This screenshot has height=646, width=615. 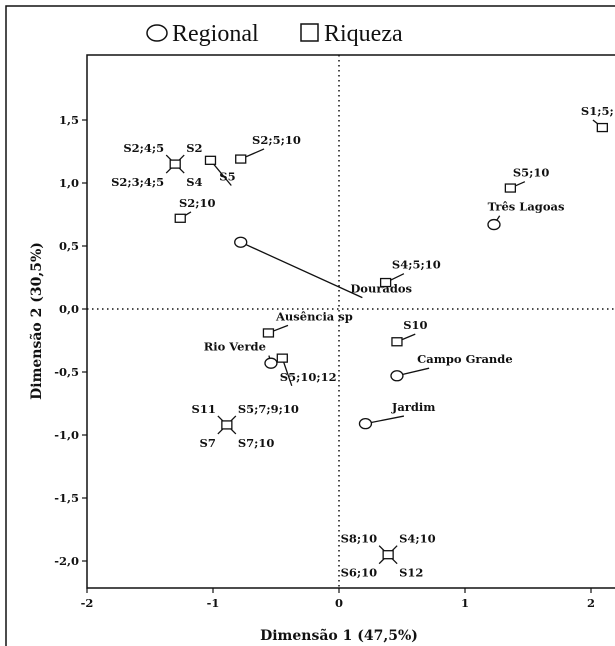 What do you see at coordinates (66, 372) in the screenshot?
I see `y-tick-label: -0,5` at bounding box center [66, 372].